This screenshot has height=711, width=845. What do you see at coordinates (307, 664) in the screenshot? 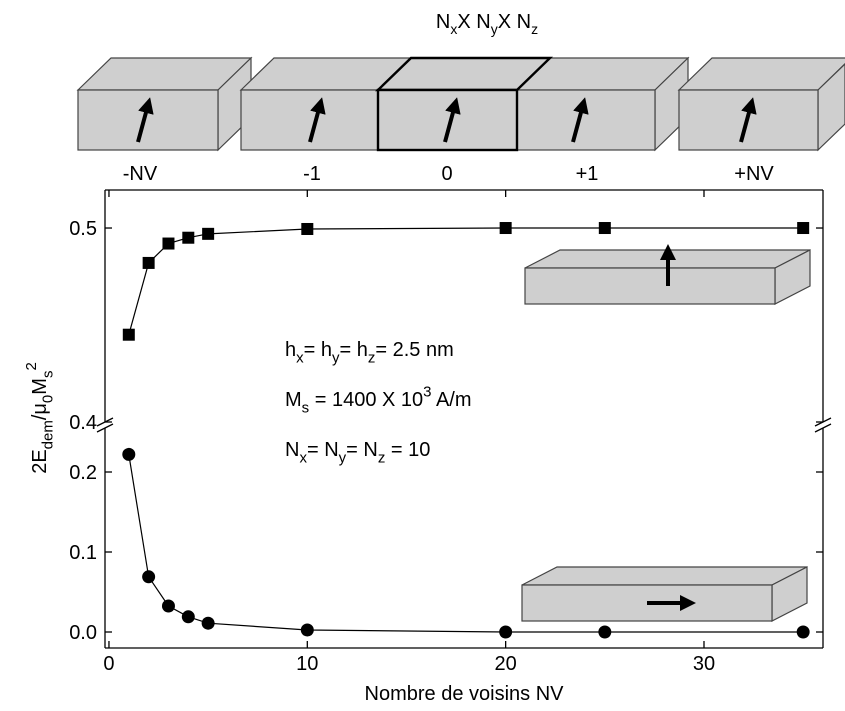
I see `x-tick-label: 10` at bounding box center [307, 664].